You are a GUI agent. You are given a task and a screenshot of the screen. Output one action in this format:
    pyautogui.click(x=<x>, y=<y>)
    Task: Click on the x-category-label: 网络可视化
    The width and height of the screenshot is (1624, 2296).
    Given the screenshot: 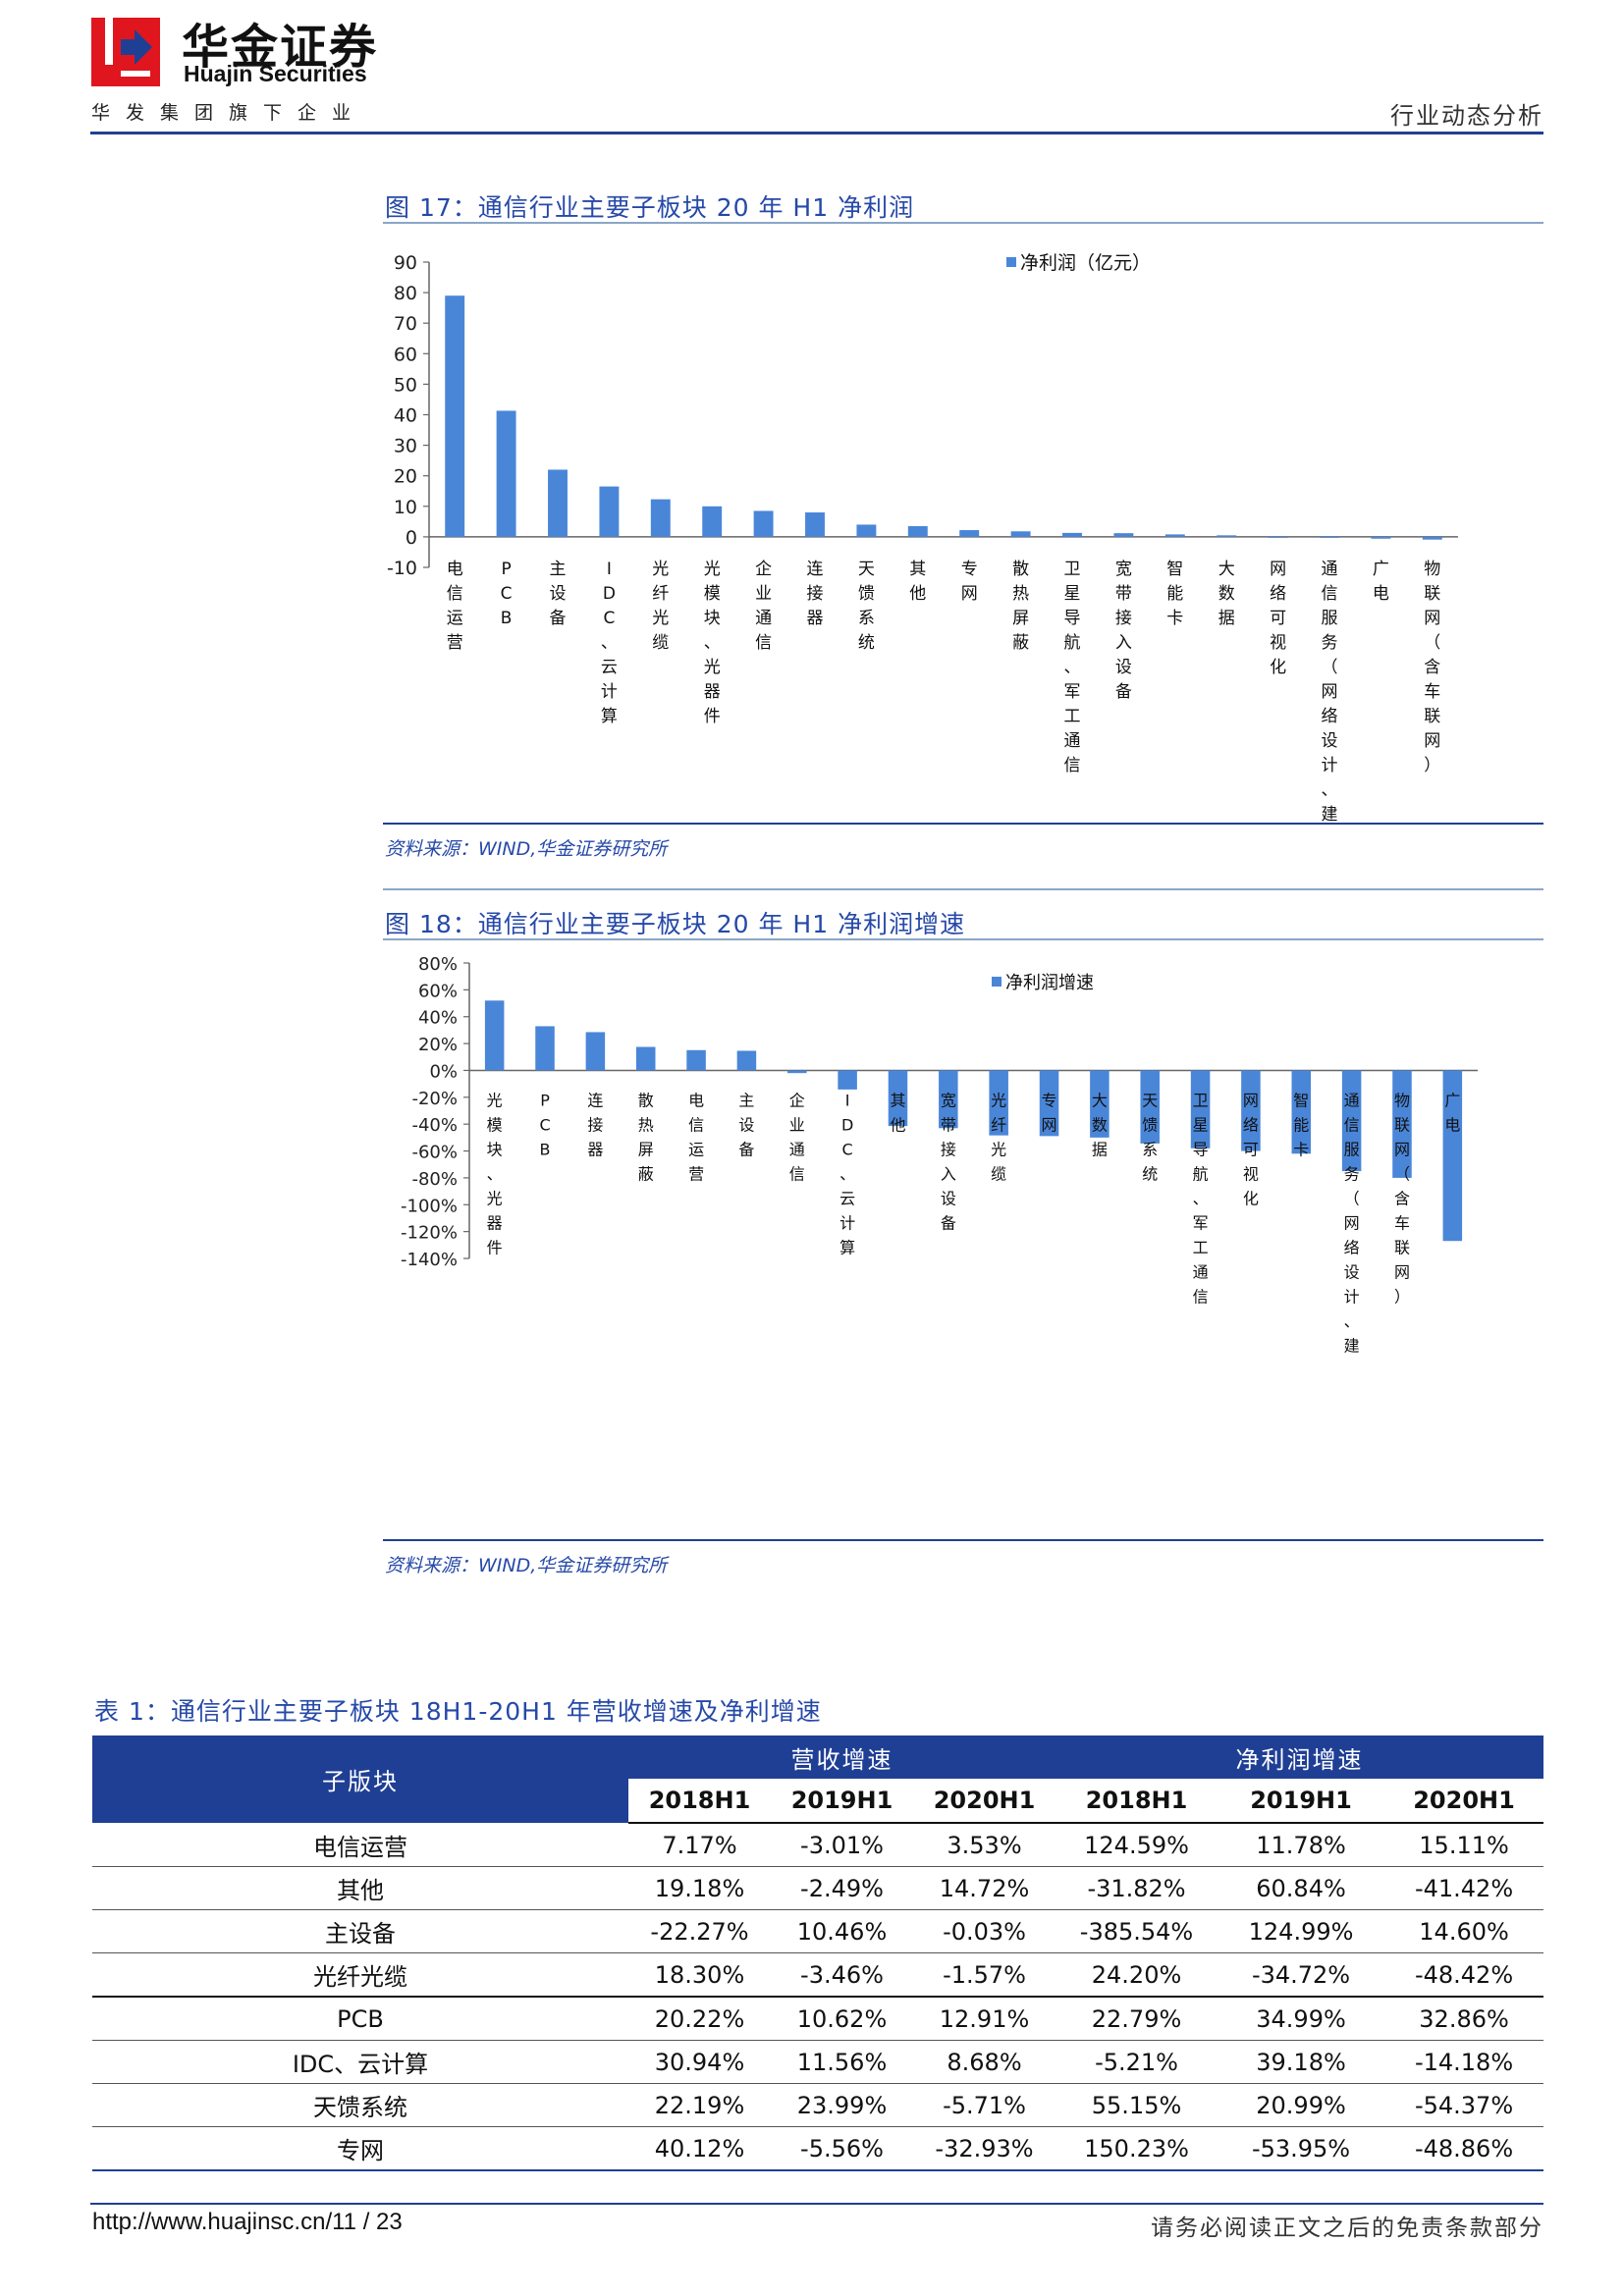 What is the action you would take?
    pyautogui.click(x=1278, y=618)
    